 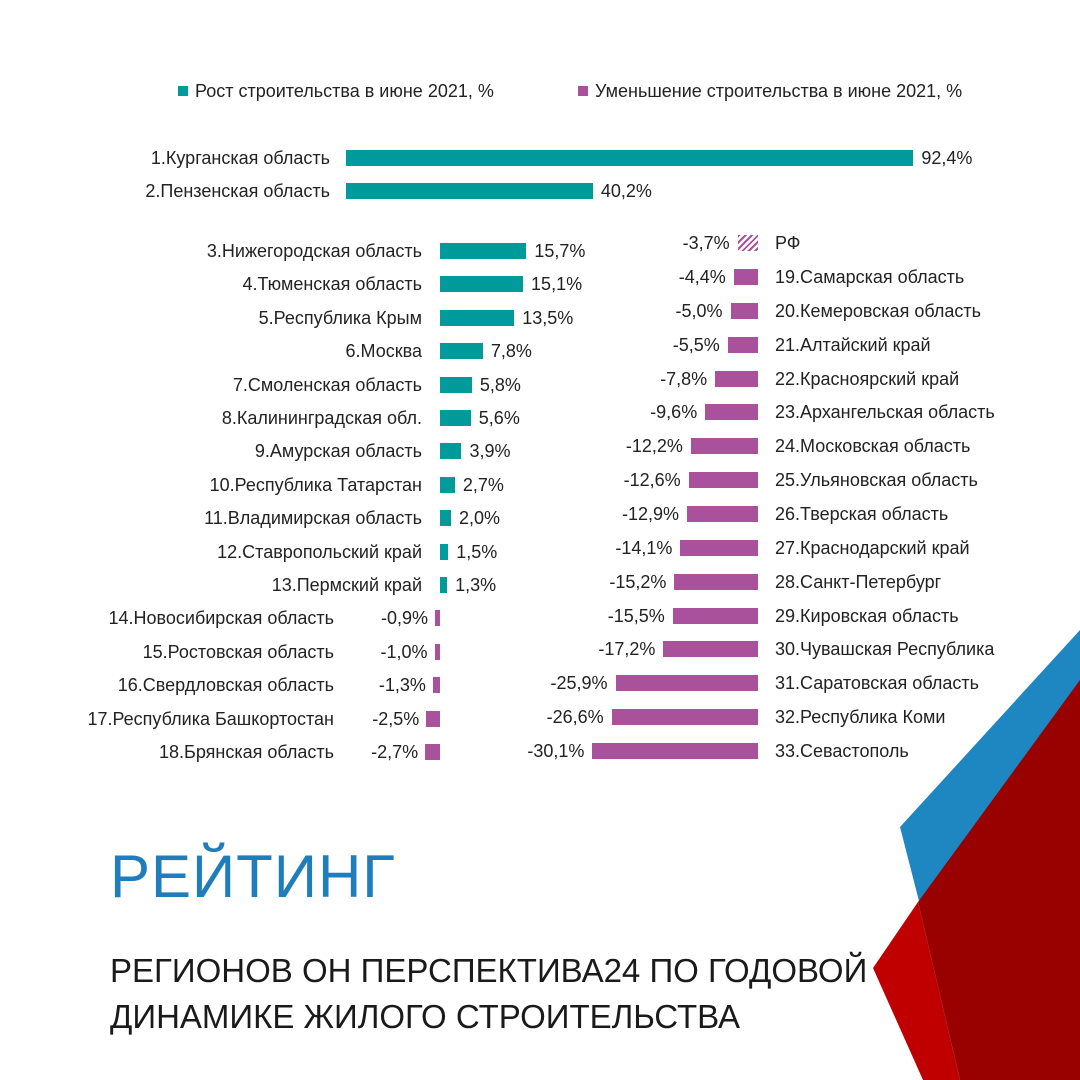 What do you see at coordinates (684, 378) in the screenshot?
I see `value-label: -7,8%` at bounding box center [684, 378].